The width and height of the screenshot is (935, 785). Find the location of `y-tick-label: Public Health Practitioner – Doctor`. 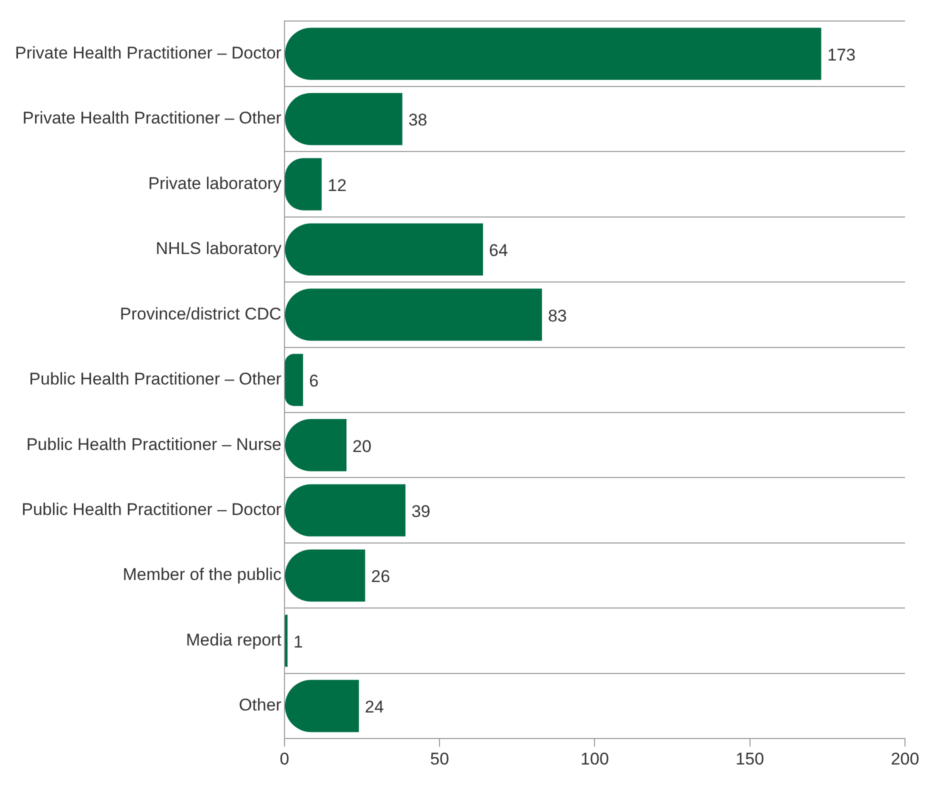

y-tick-label: Public Health Practitioner – Doctor is located at coordinates (152, 510).